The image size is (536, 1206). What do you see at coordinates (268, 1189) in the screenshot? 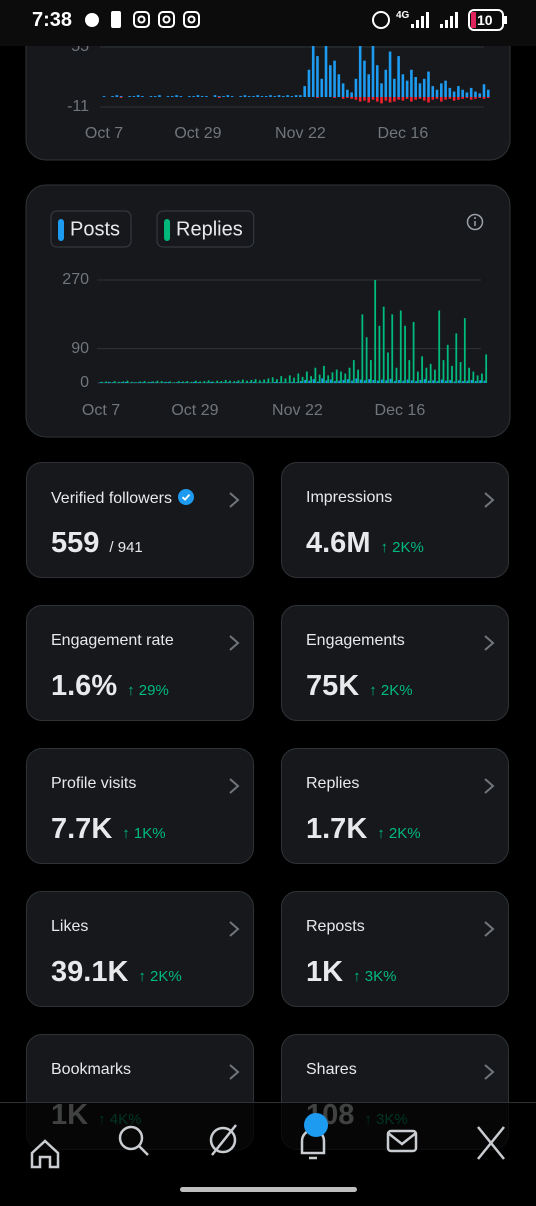
I see `home-indicator` at bounding box center [268, 1189].